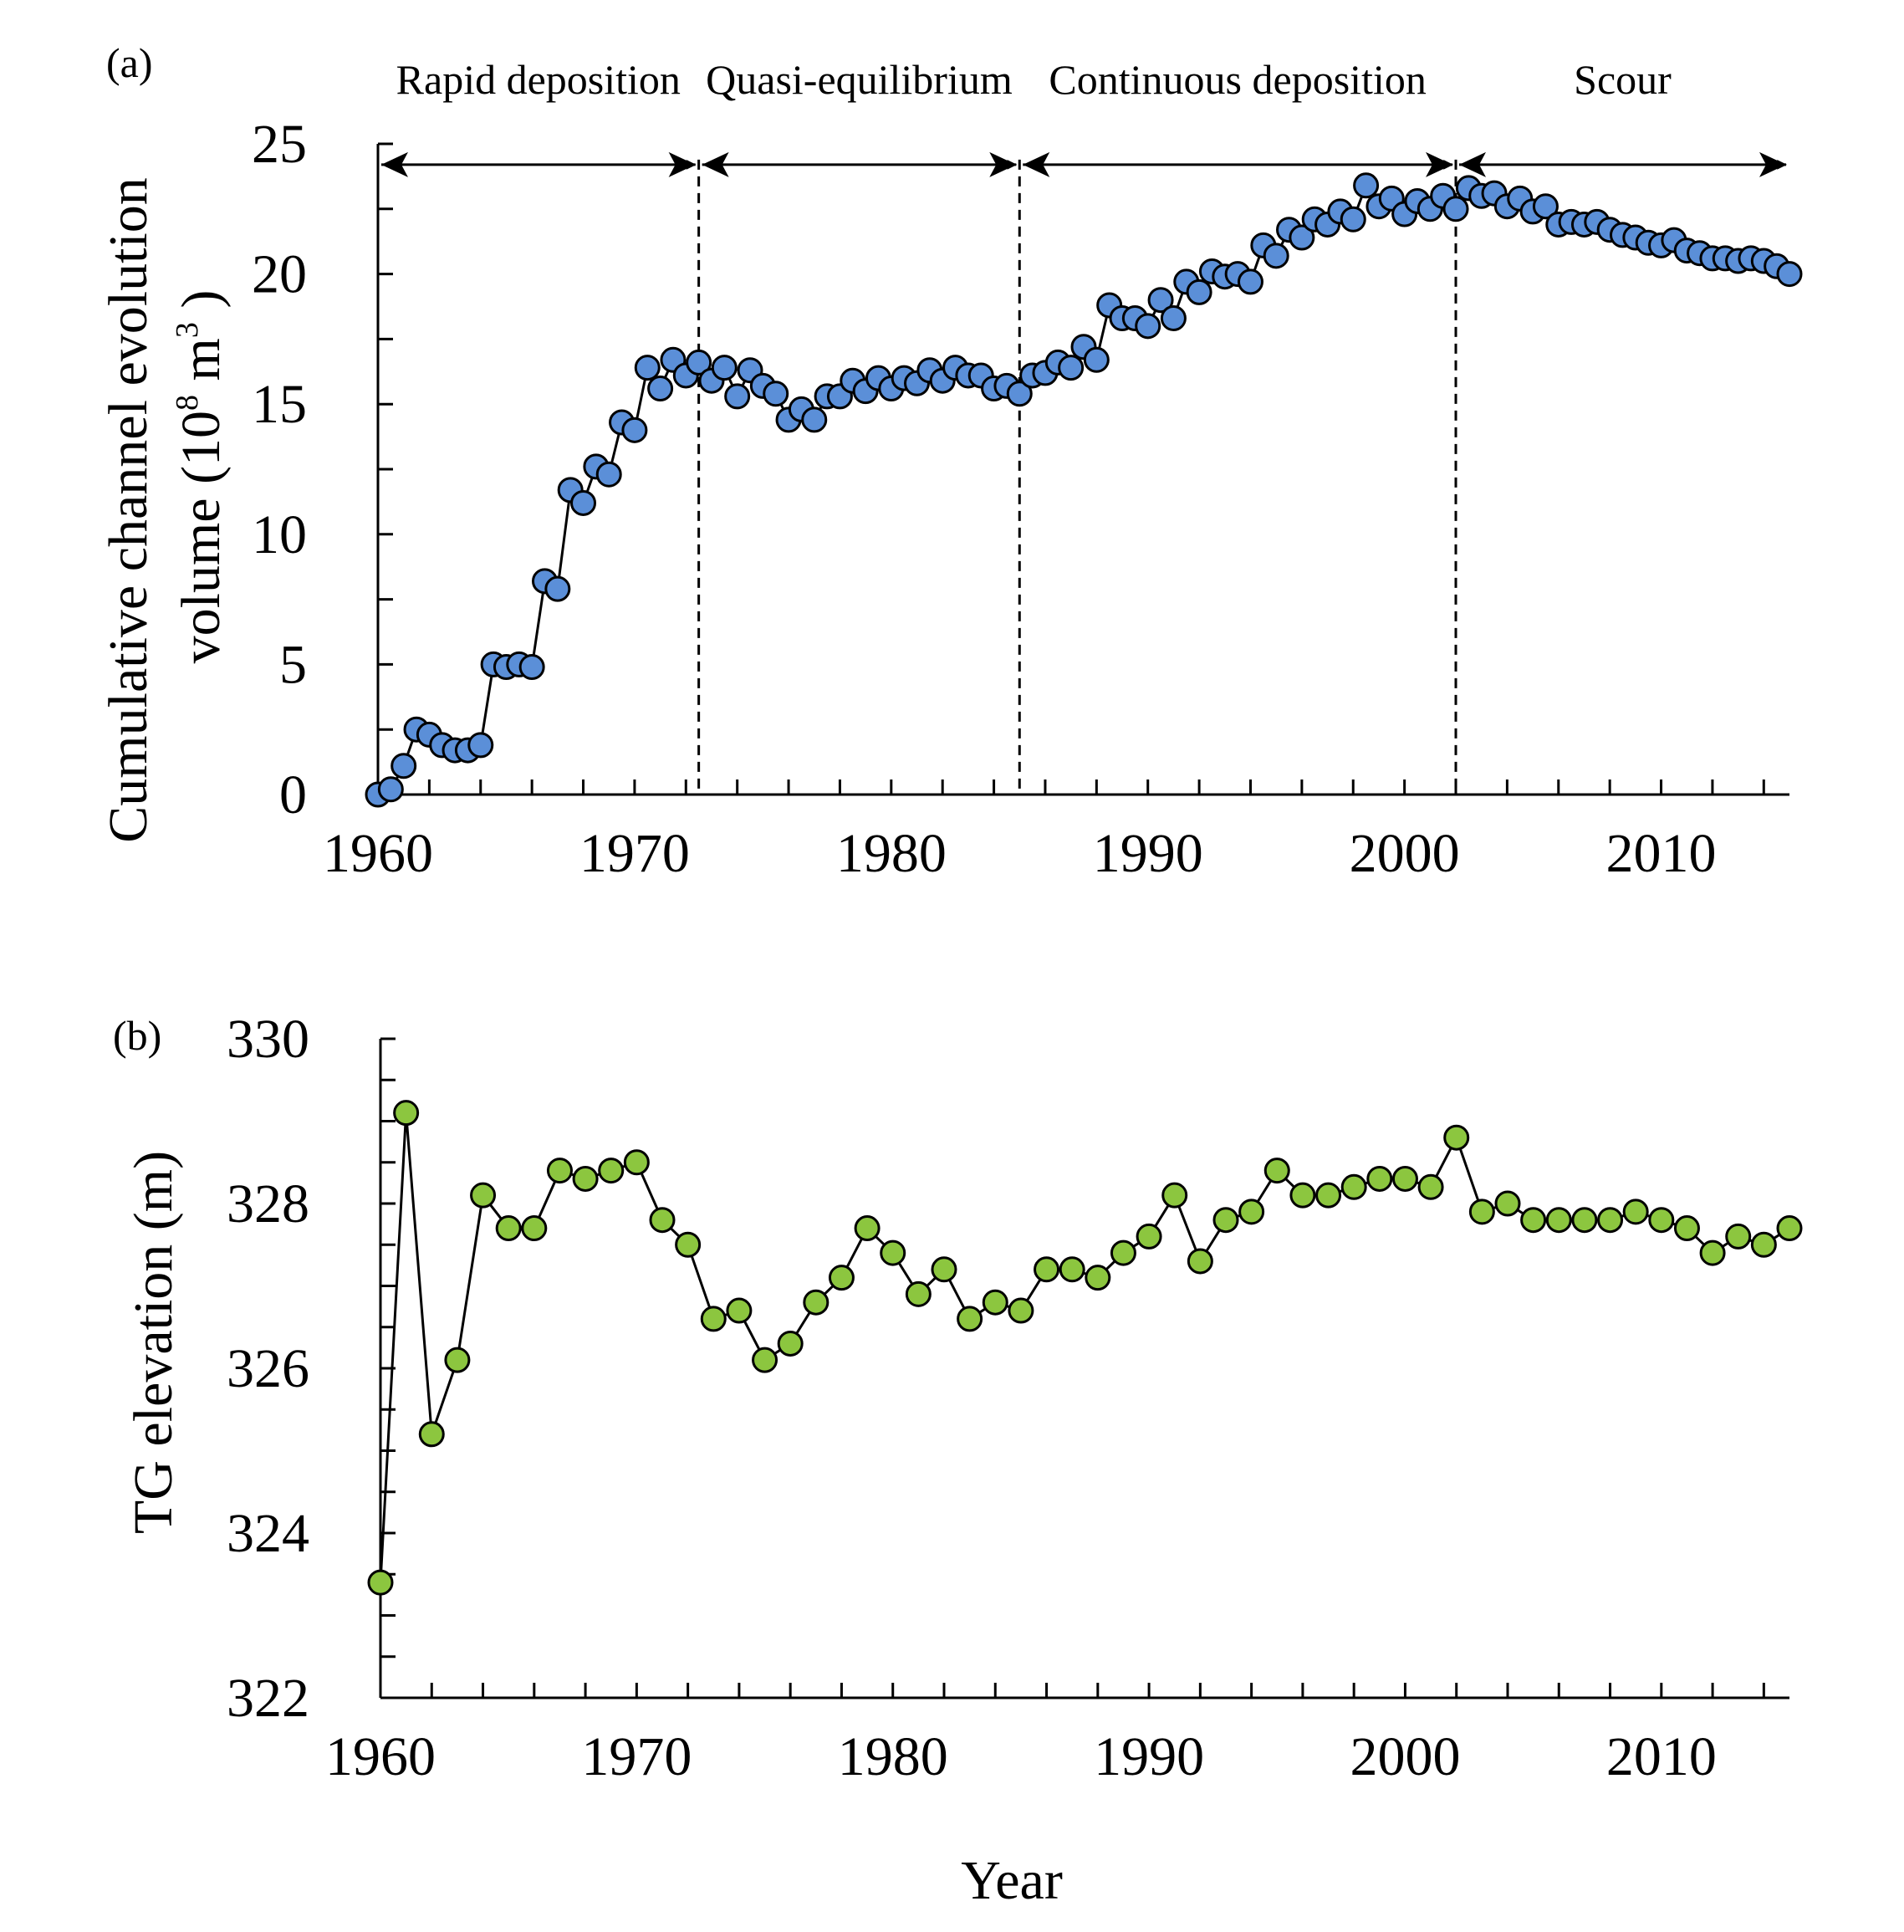 Image resolution: width=1904 pixels, height=1932 pixels. I want to click on x-tick-label: 2010, so click(1661, 1756).